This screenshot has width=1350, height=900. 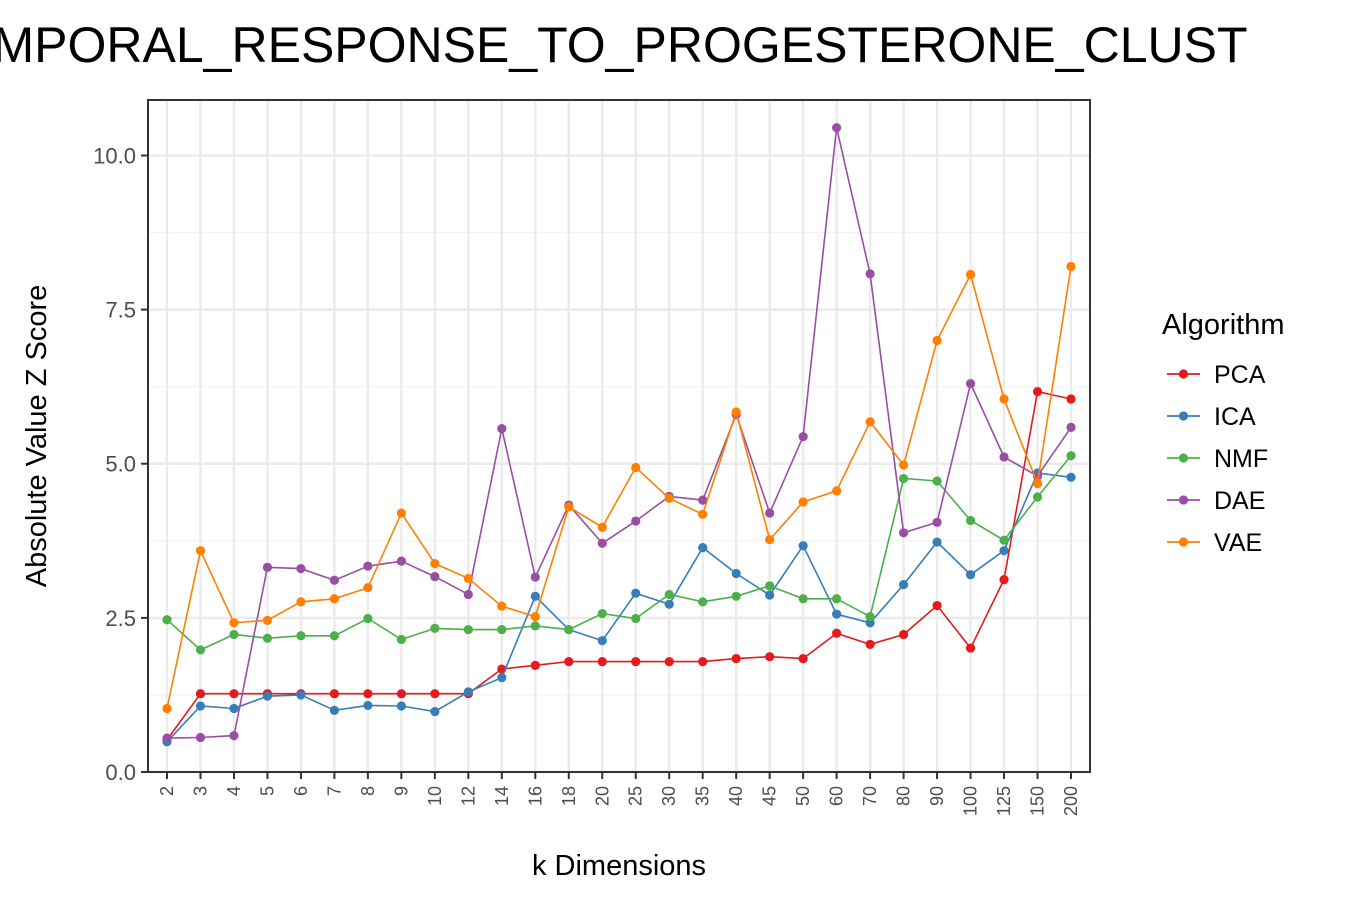 I want to click on x-tick-label: 50, so click(x=803, y=796).